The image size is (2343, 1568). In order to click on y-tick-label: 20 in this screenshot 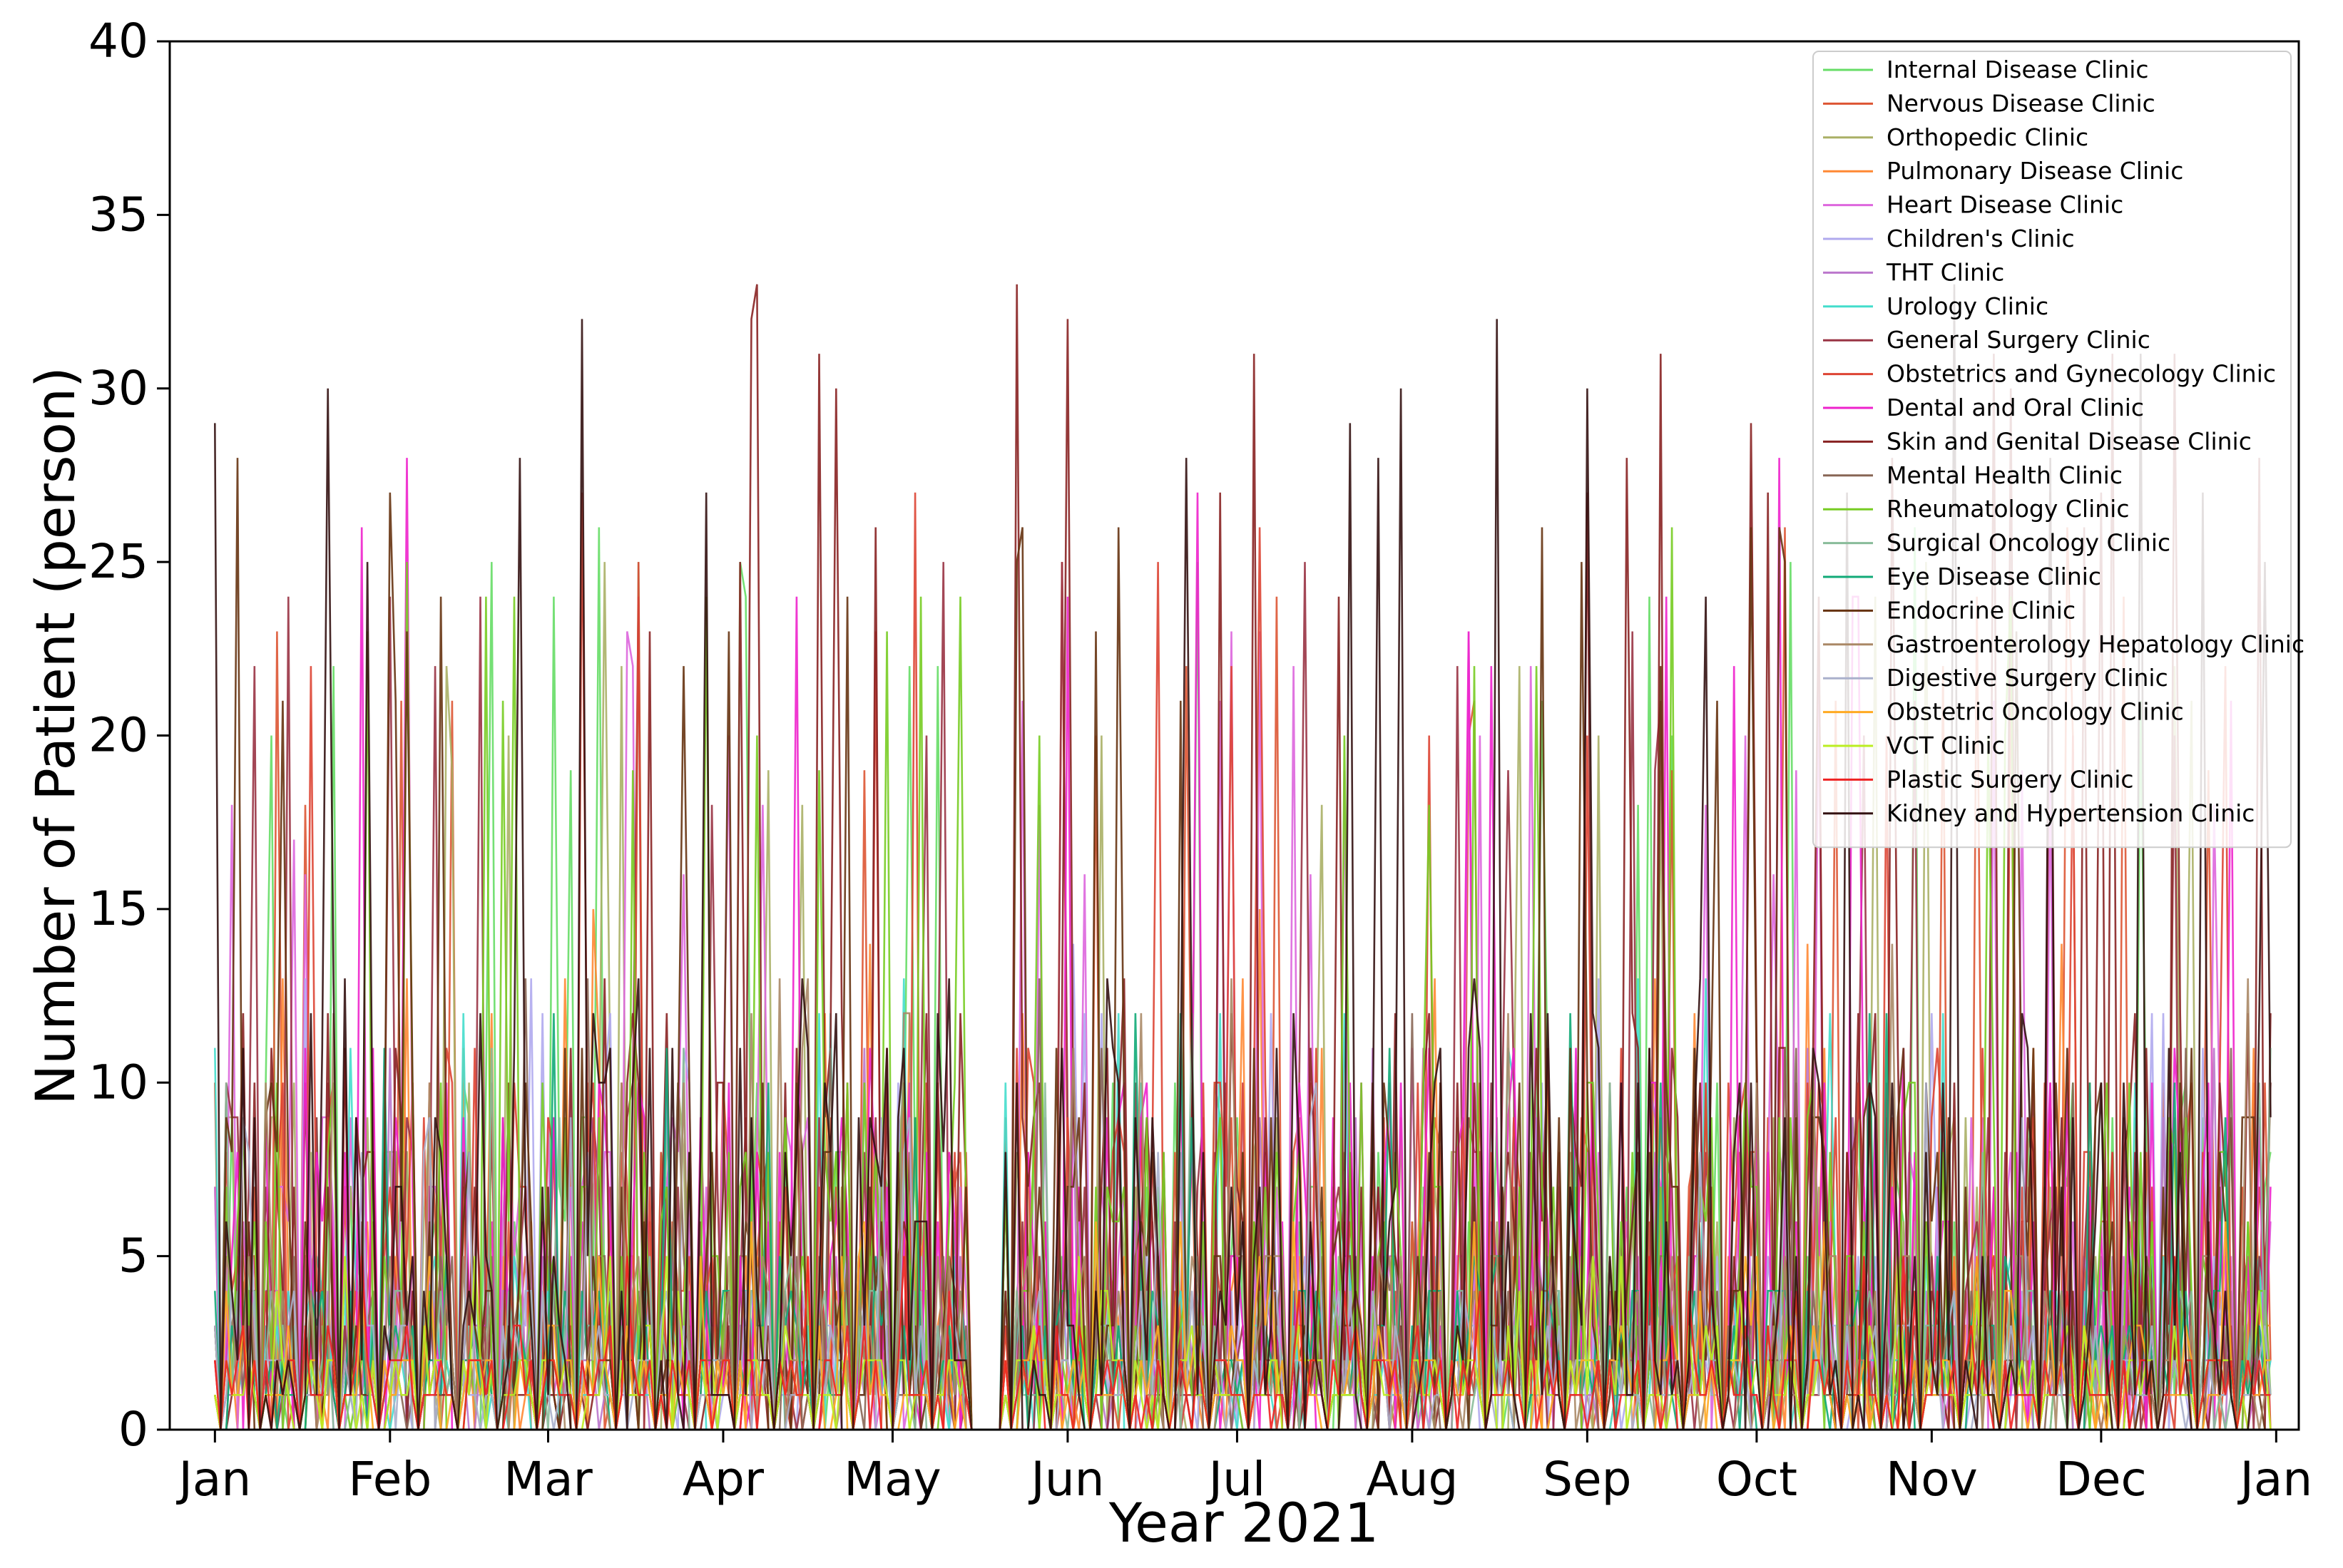, I will do `click(118, 735)`.